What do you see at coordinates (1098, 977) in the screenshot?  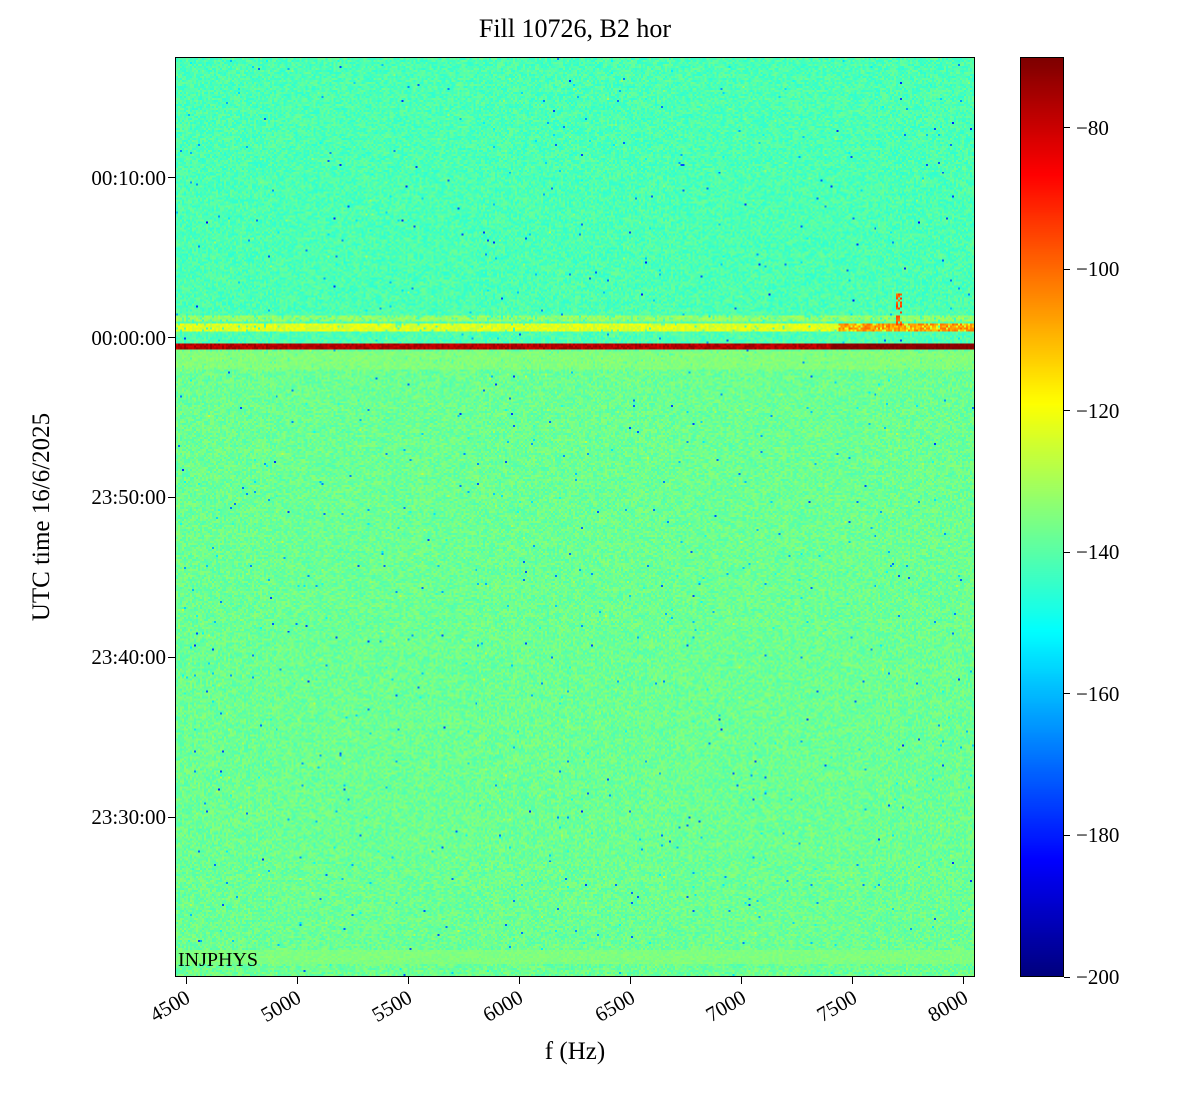 I see `colorbar-tick-label: −200` at bounding box center [1098, 977].